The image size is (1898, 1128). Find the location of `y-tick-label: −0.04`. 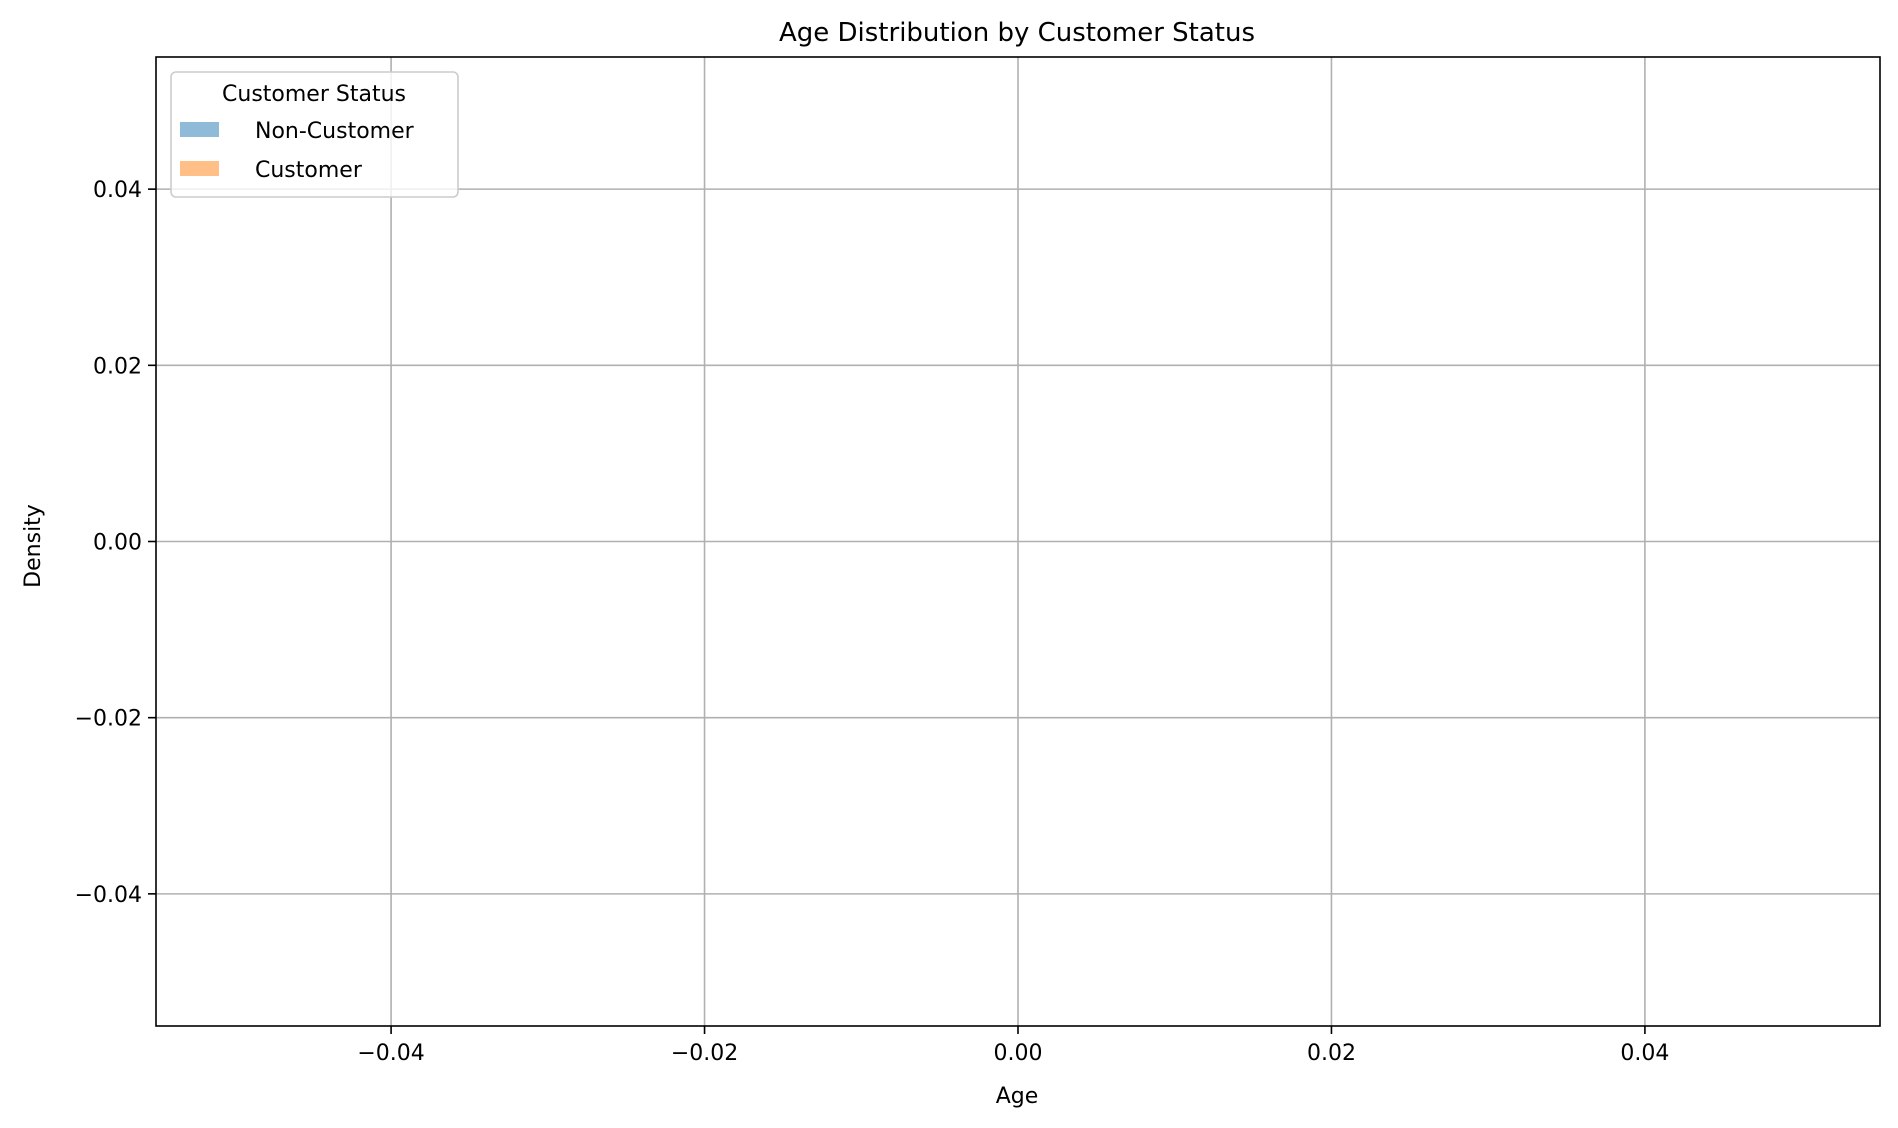

y-tick-label: −0.04 is located at coordinates (108, 895).